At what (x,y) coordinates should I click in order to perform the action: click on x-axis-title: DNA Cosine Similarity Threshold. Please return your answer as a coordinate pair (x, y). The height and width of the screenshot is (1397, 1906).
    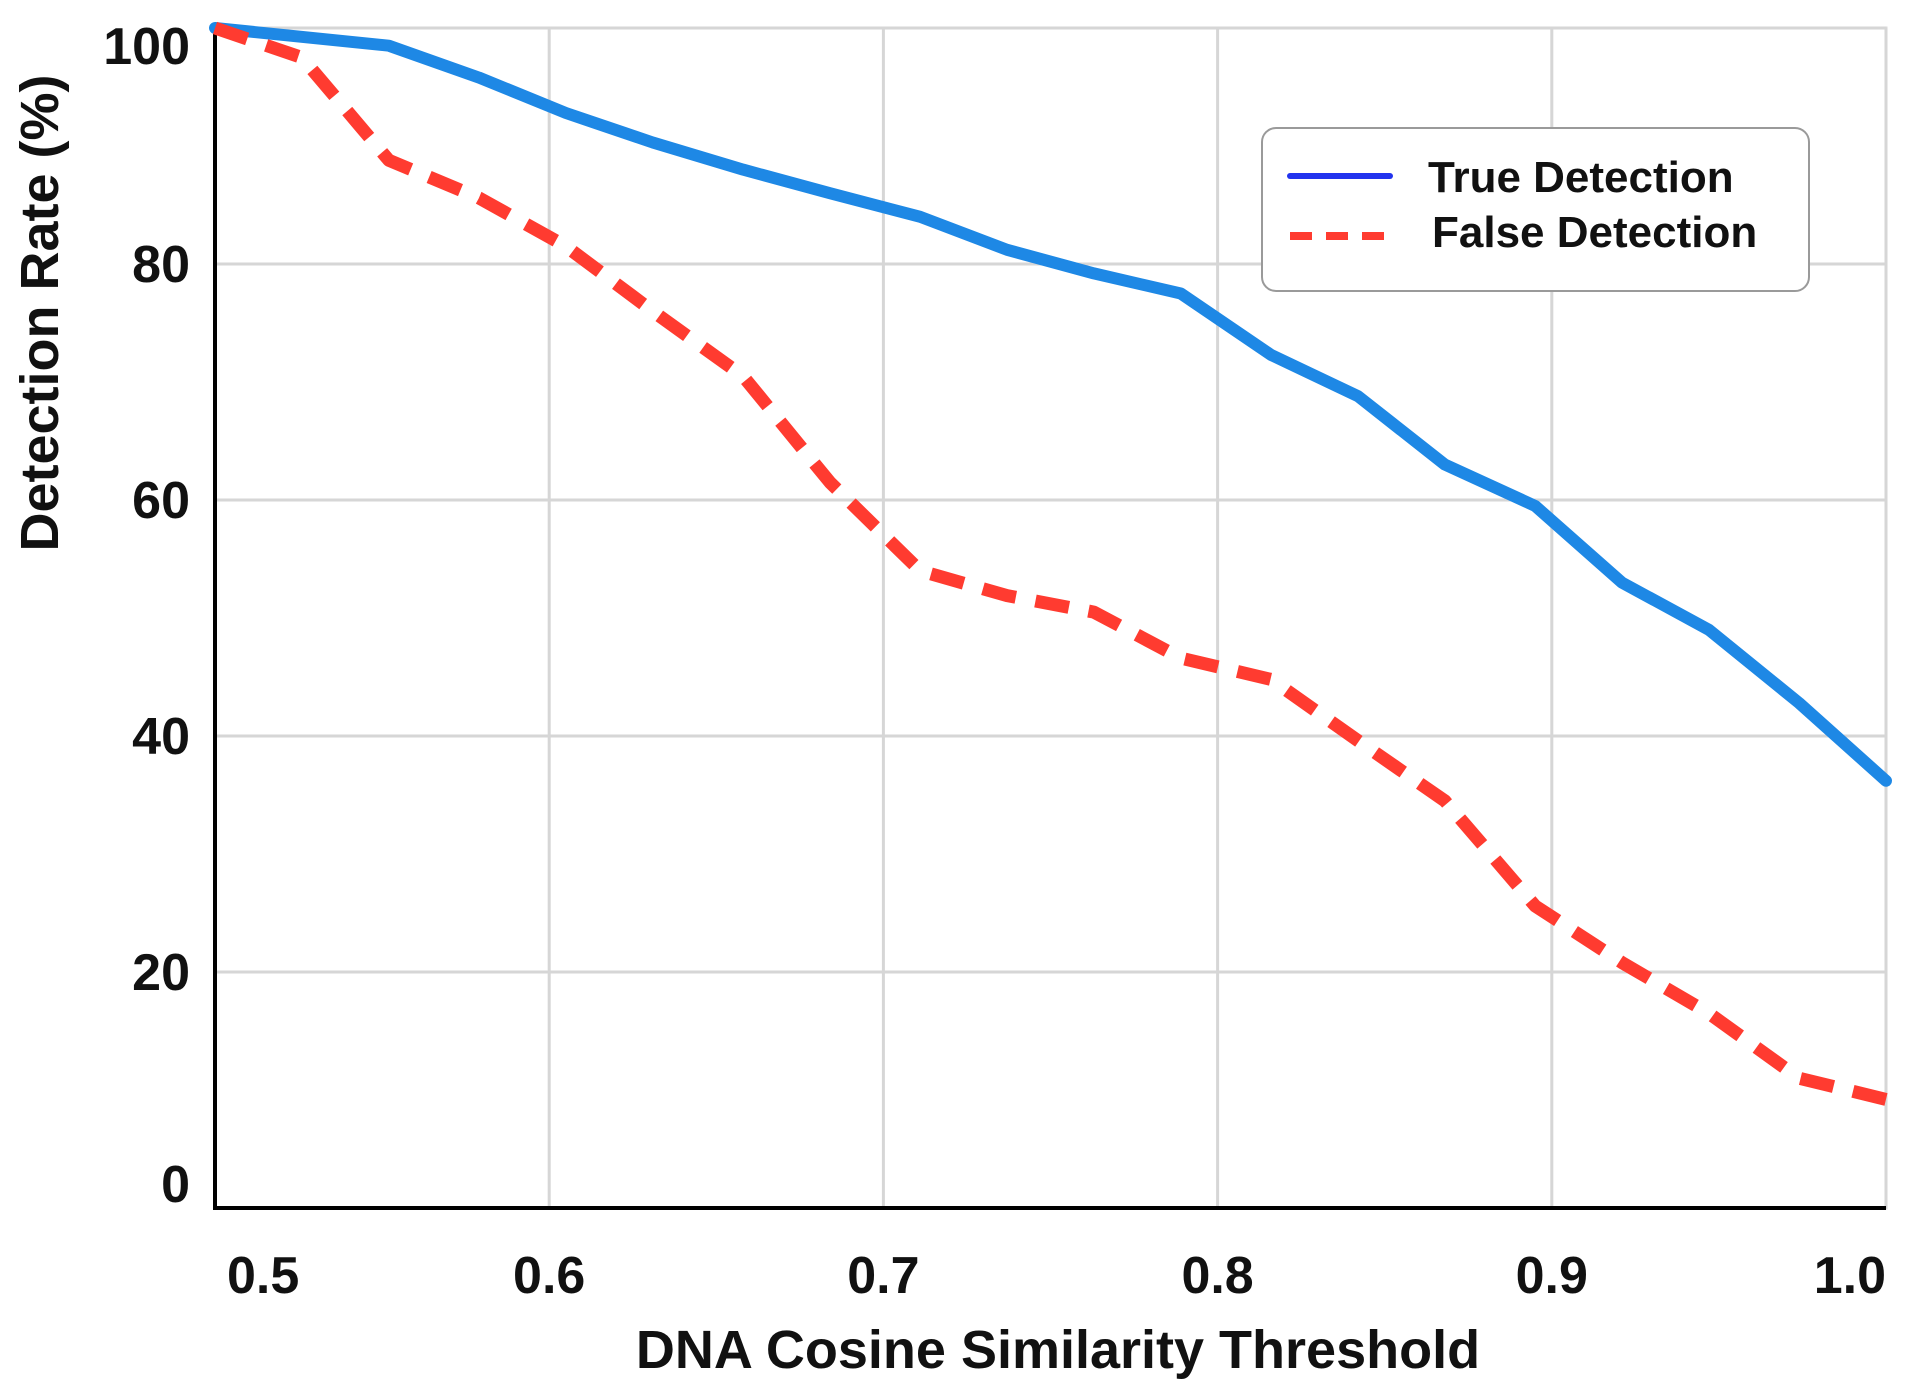
    Looking at the image, I should click on (1058, 1350).